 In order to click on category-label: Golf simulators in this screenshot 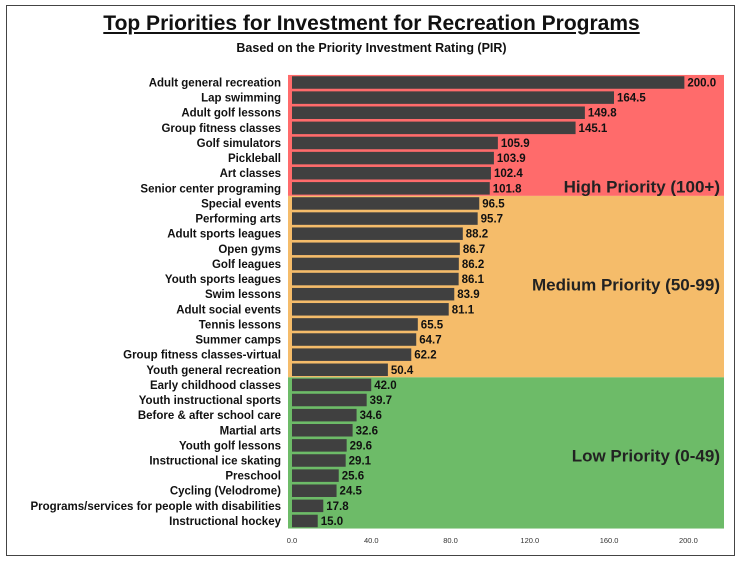, I will do `click(239, 144)`.